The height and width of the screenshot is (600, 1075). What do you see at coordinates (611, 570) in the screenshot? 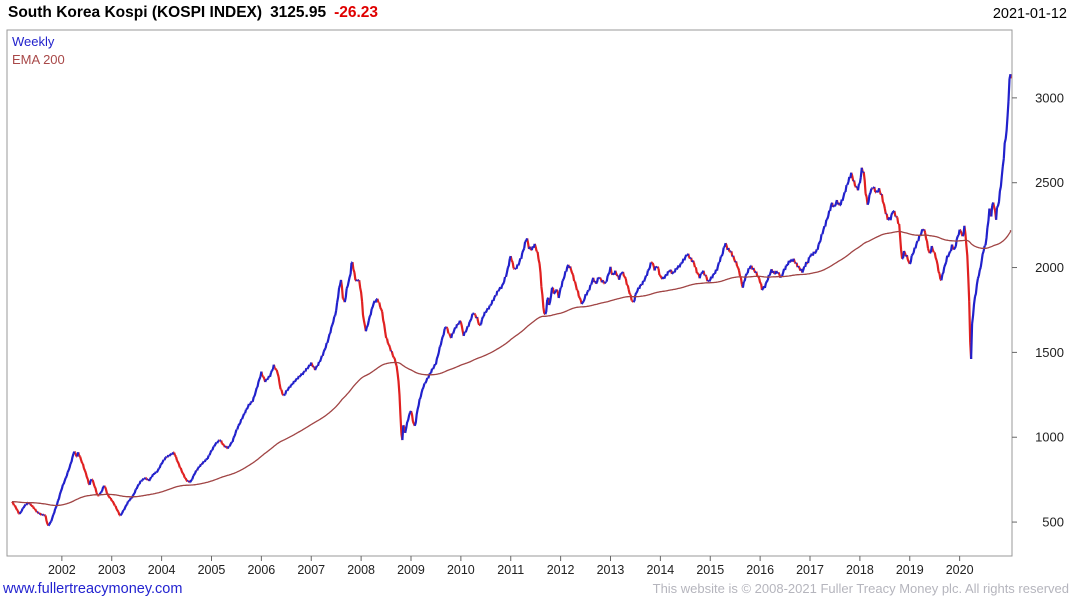
I see `svg-text: 2013` at bounding box center [611, 570].